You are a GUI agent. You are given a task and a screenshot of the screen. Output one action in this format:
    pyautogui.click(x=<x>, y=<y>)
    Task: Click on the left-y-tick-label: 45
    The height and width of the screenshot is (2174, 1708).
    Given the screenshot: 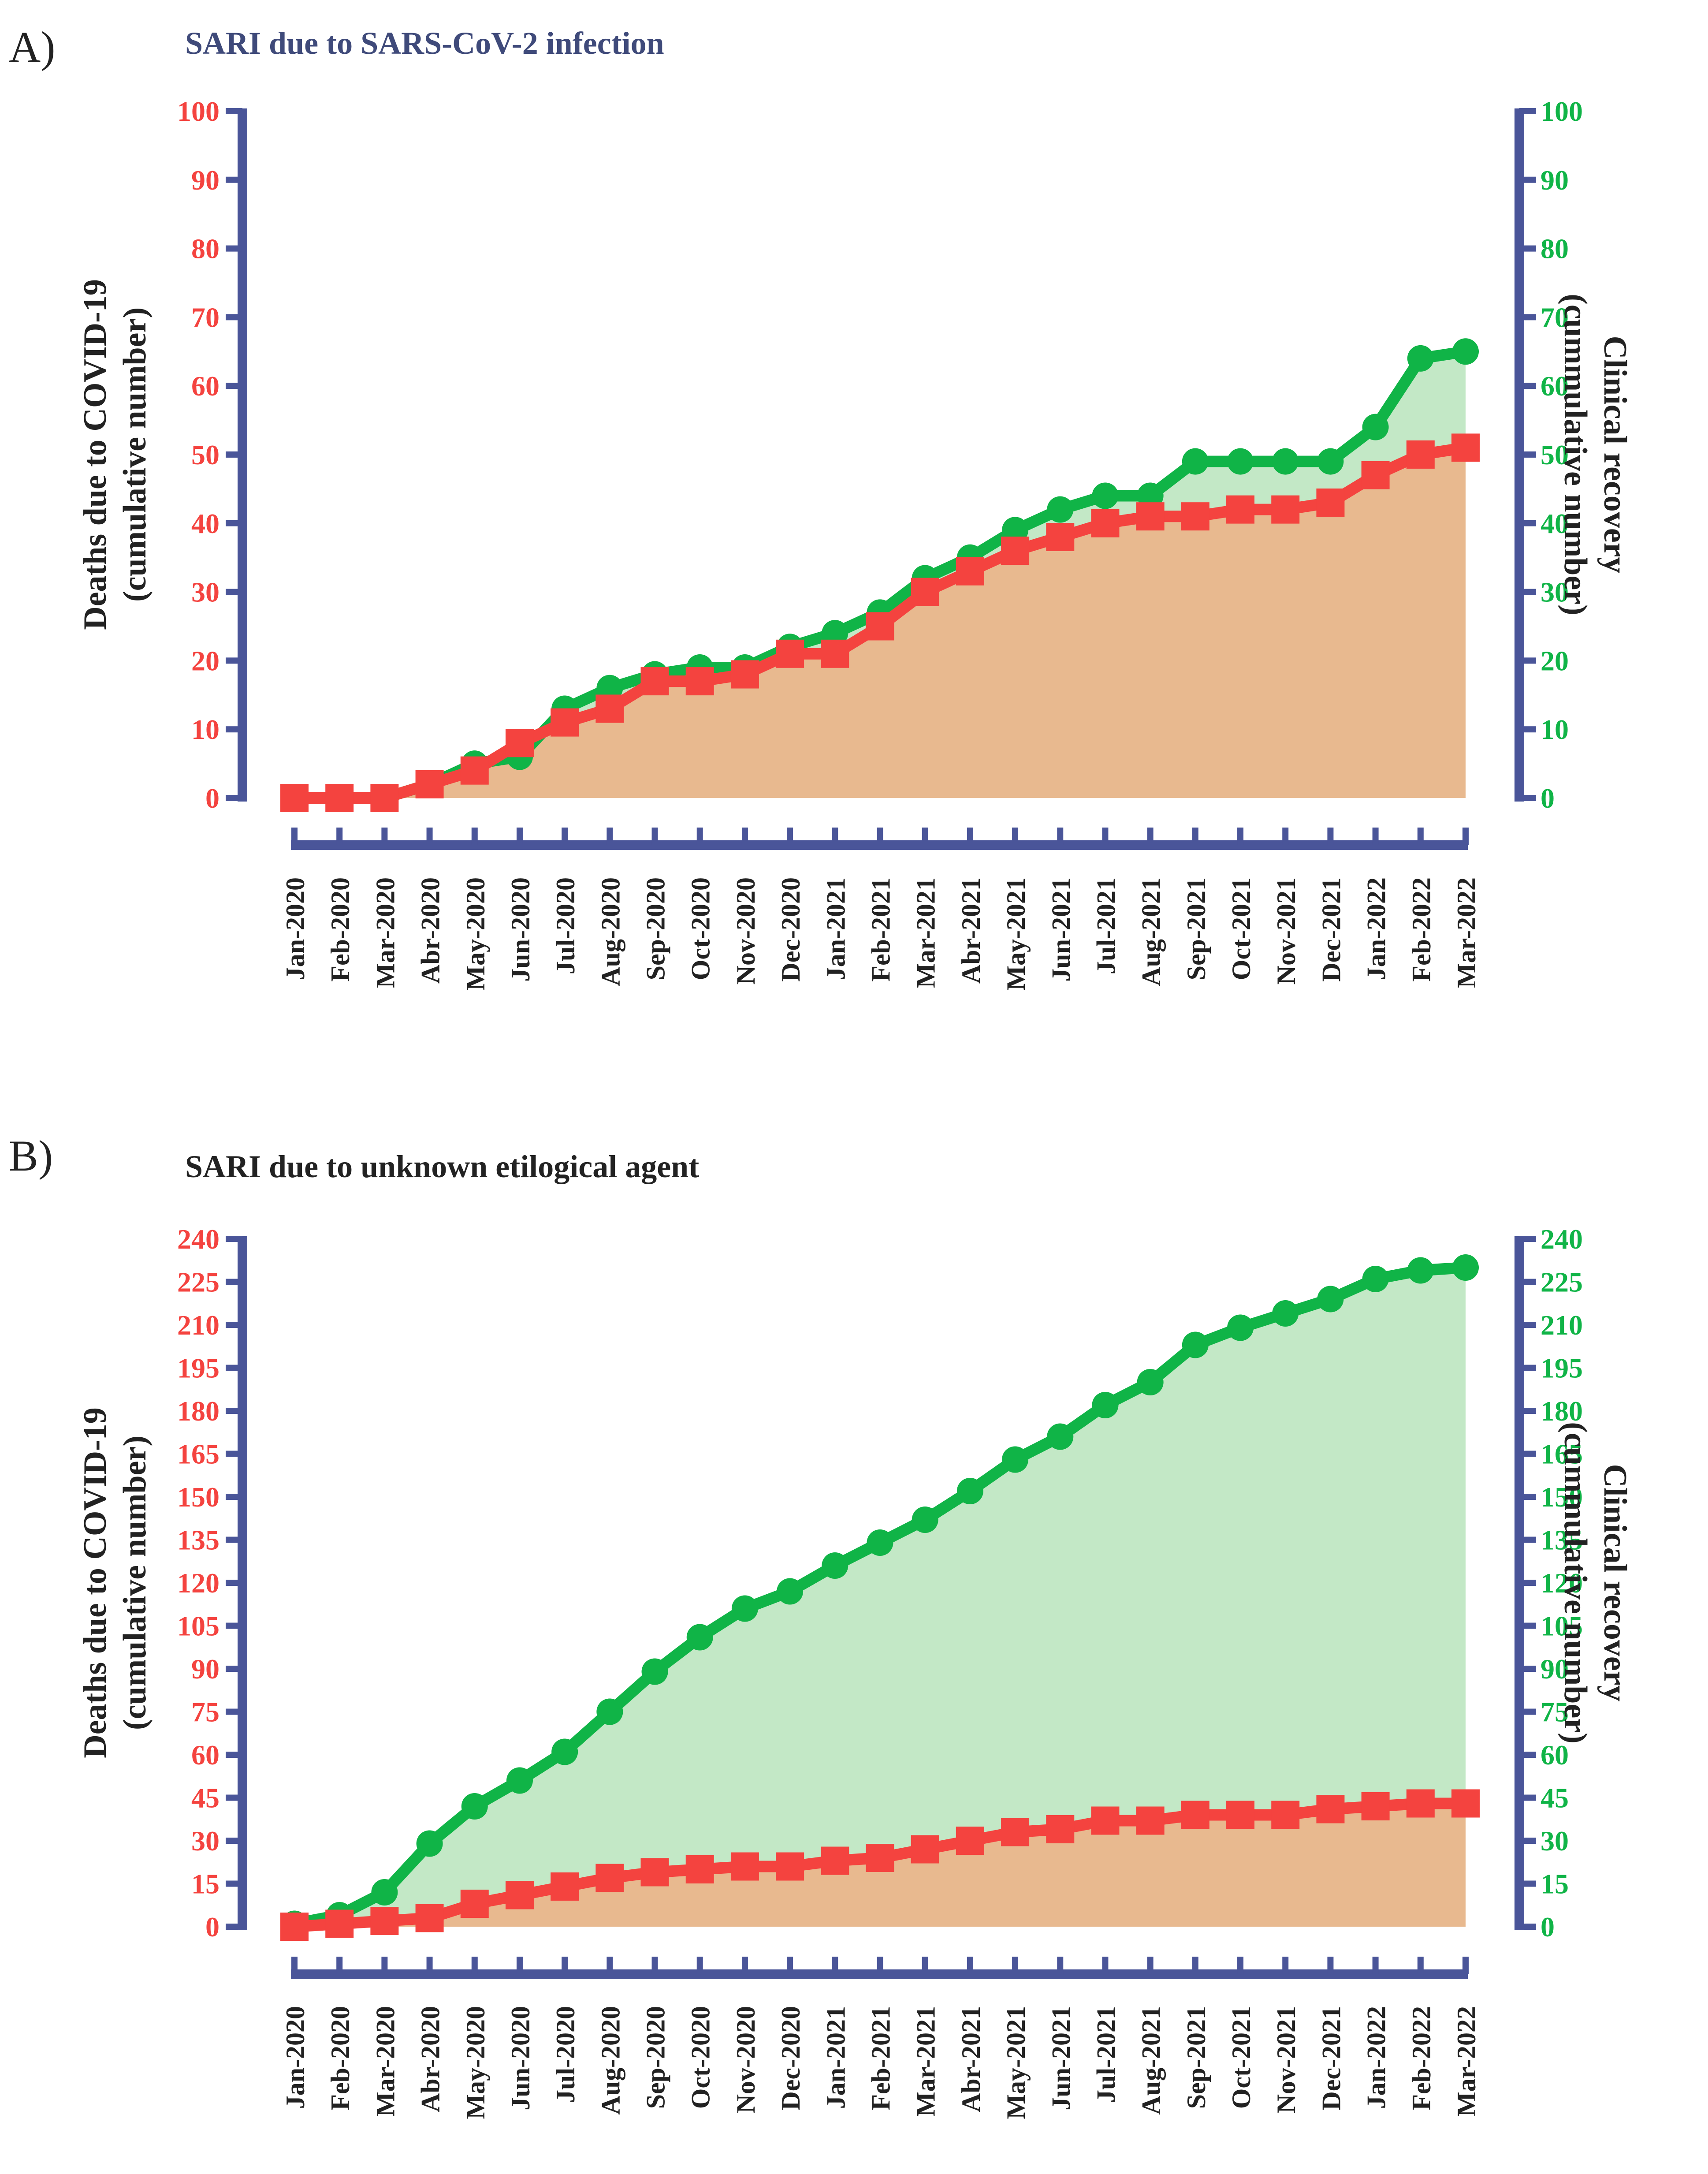 What is the action you would take?
    pyautogui.click(x=205, y=1798)
    